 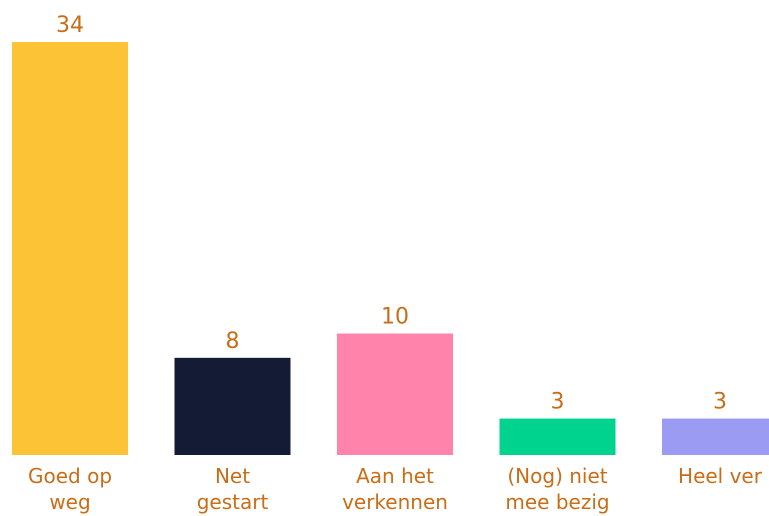 I want to click on category-label-line: Net, so click(x=232, y=476).